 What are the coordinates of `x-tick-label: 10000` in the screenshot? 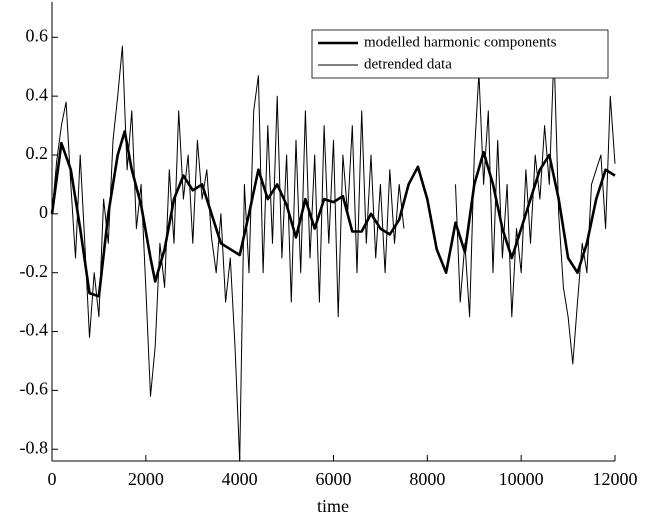 It's located at (521, 479).